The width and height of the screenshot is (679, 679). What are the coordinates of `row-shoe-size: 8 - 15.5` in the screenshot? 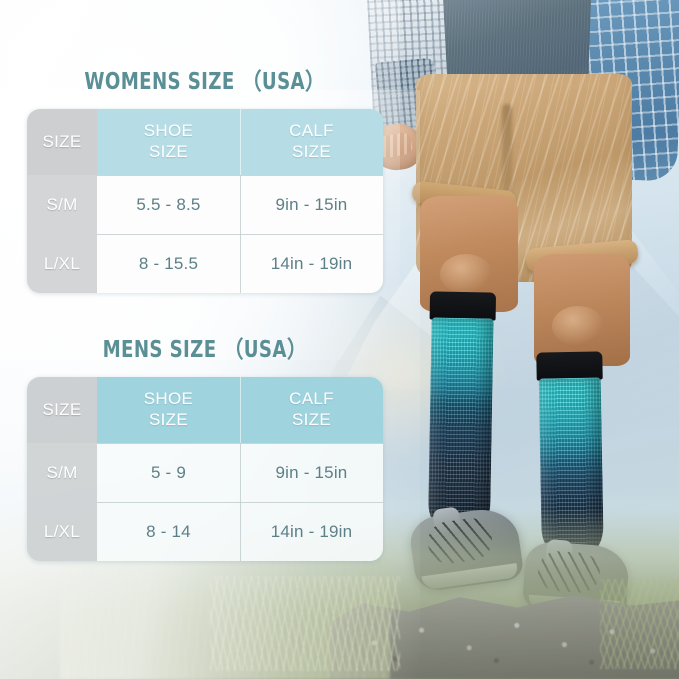 It's located at (168, 263).